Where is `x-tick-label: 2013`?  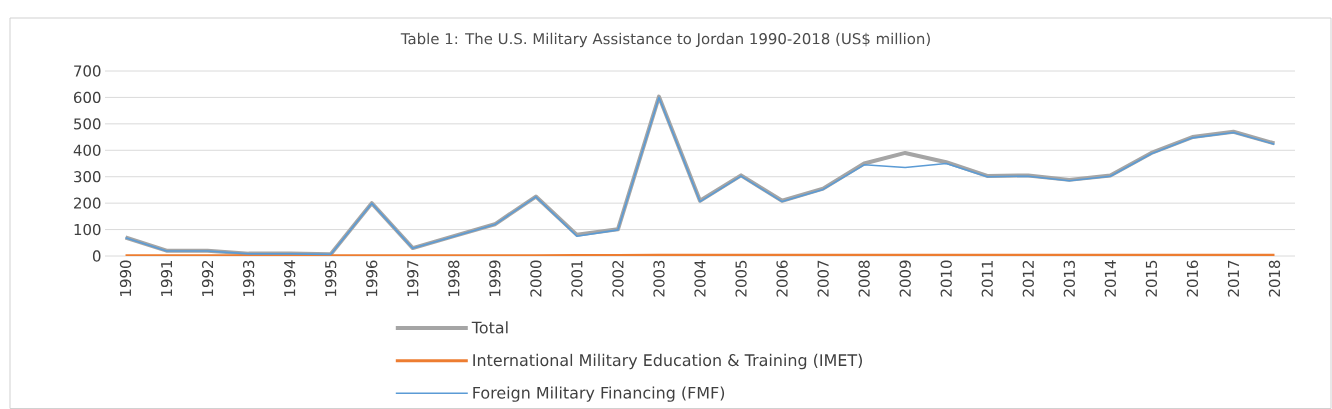 x-tick-label: 2013 is located at coordinates (1069, 278).